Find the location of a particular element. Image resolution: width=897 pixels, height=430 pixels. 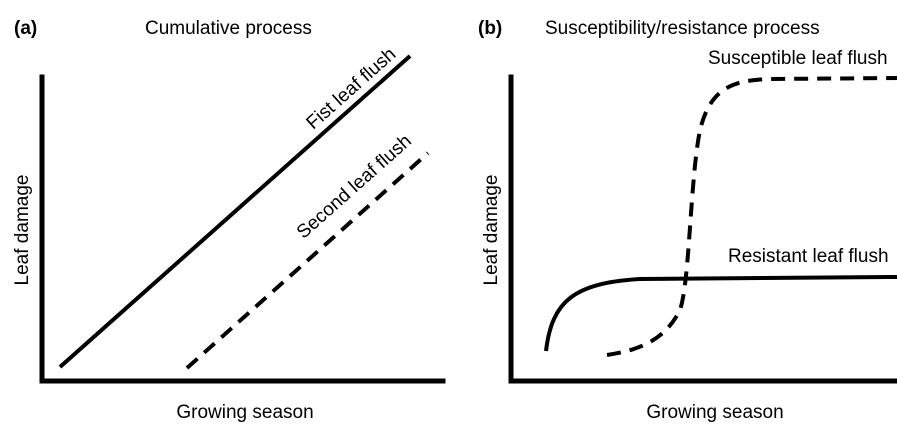

curve-label: Second leaf flush is located at coordinates (354, 187).